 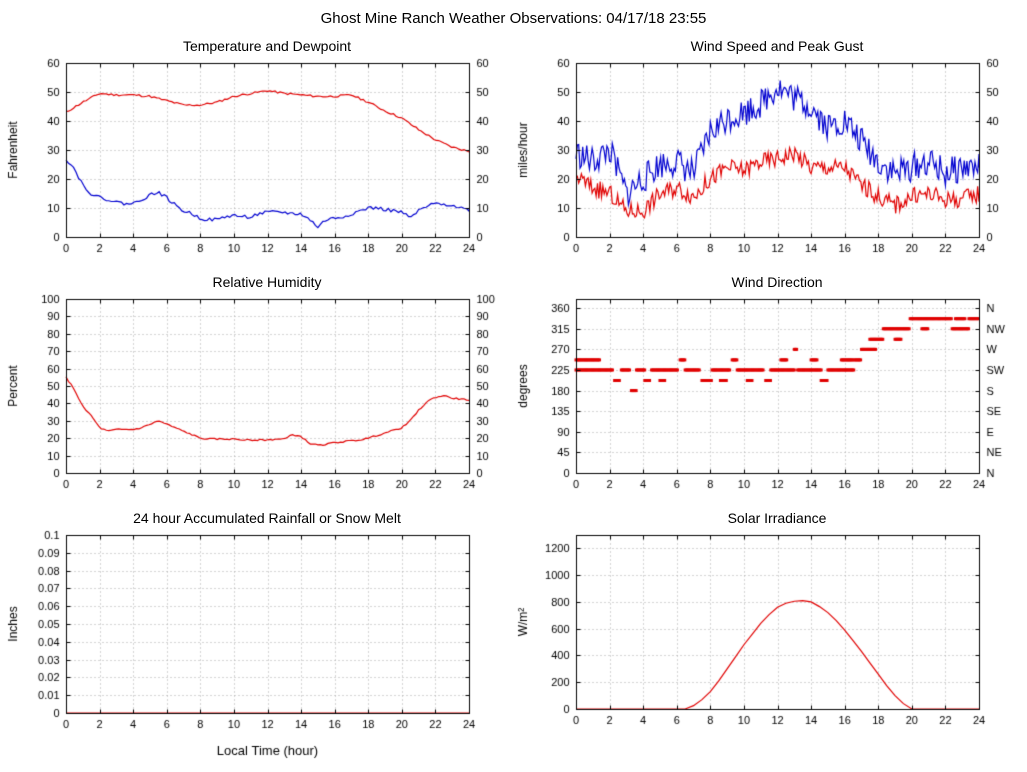 What do you see at coordinates (768, 396) in the screenshot?
I see `wind-direction-chart` at bounding box center [768, 396].